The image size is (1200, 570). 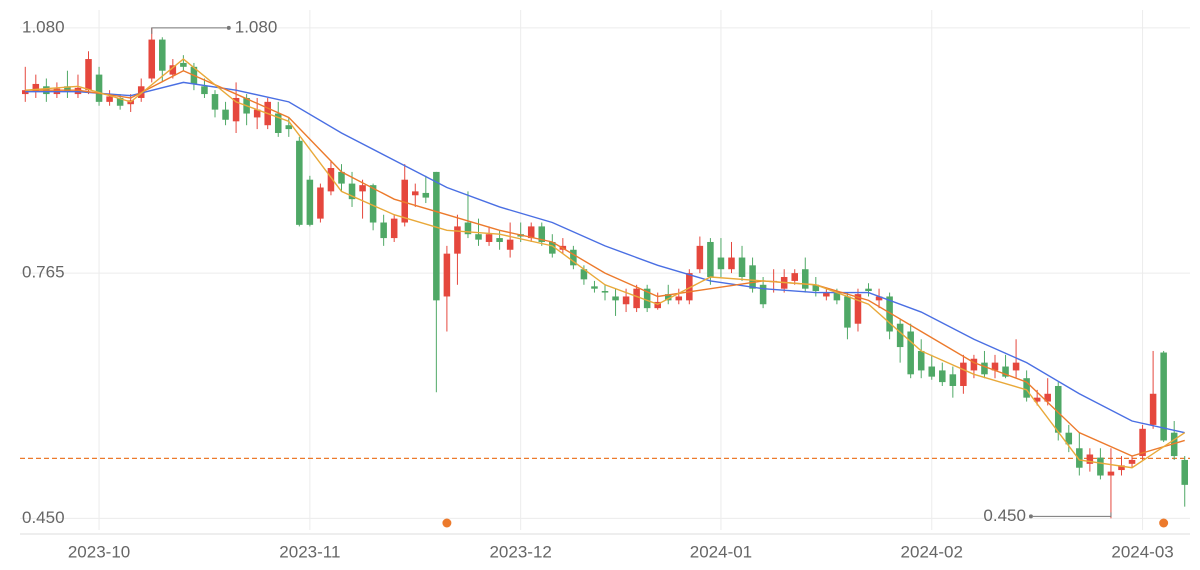 What do you see at coordinates (721, 551) in the screenshot?
I see `x-tick-label: 2024-01` at bounding box center [721, 551].